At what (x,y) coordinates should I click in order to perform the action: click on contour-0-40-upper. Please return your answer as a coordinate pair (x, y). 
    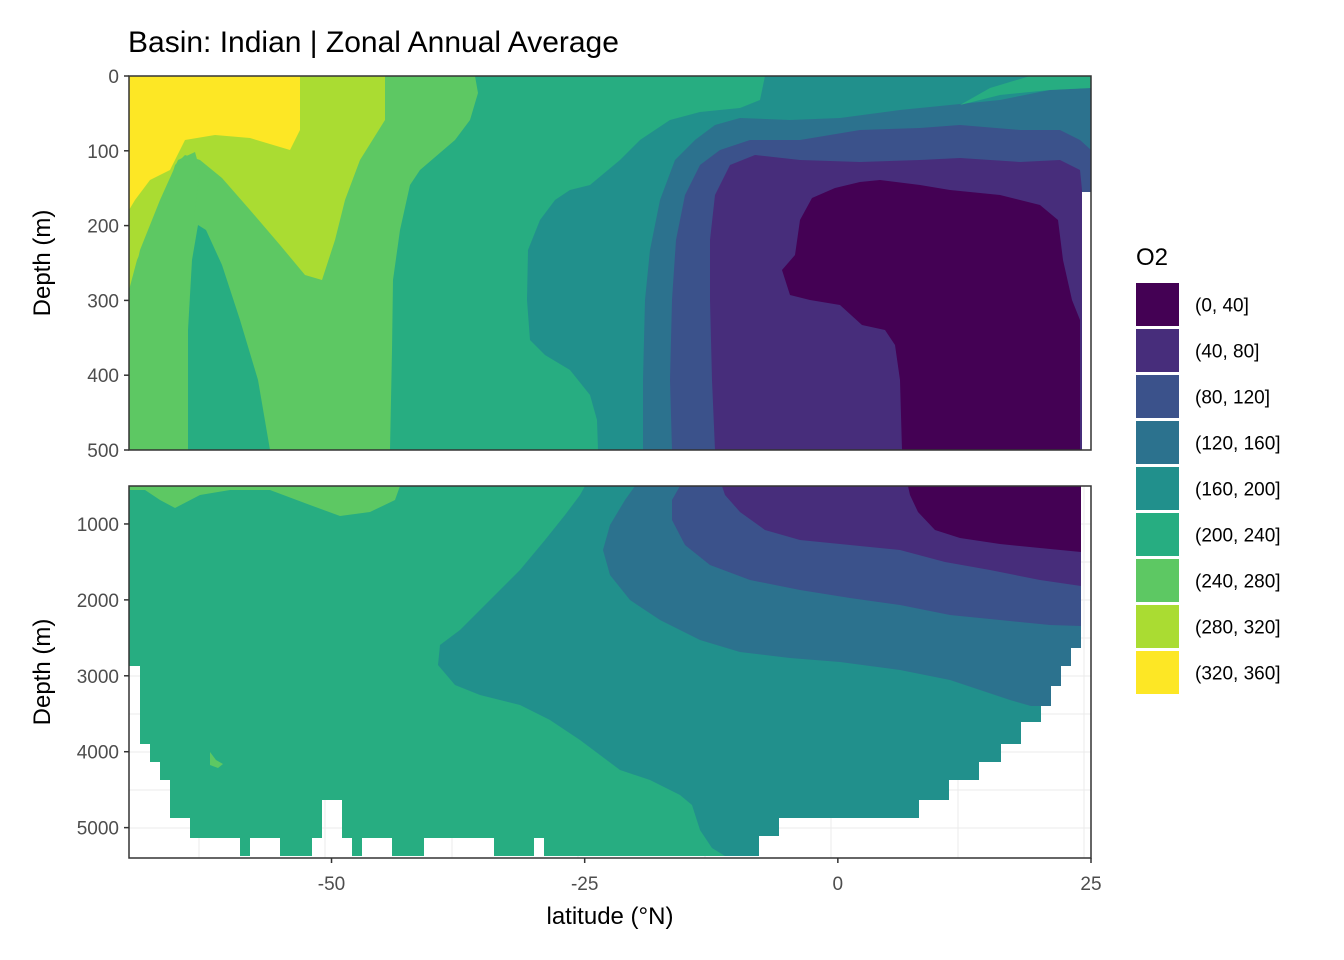
    Looking at the image, I should click on (931, 315).